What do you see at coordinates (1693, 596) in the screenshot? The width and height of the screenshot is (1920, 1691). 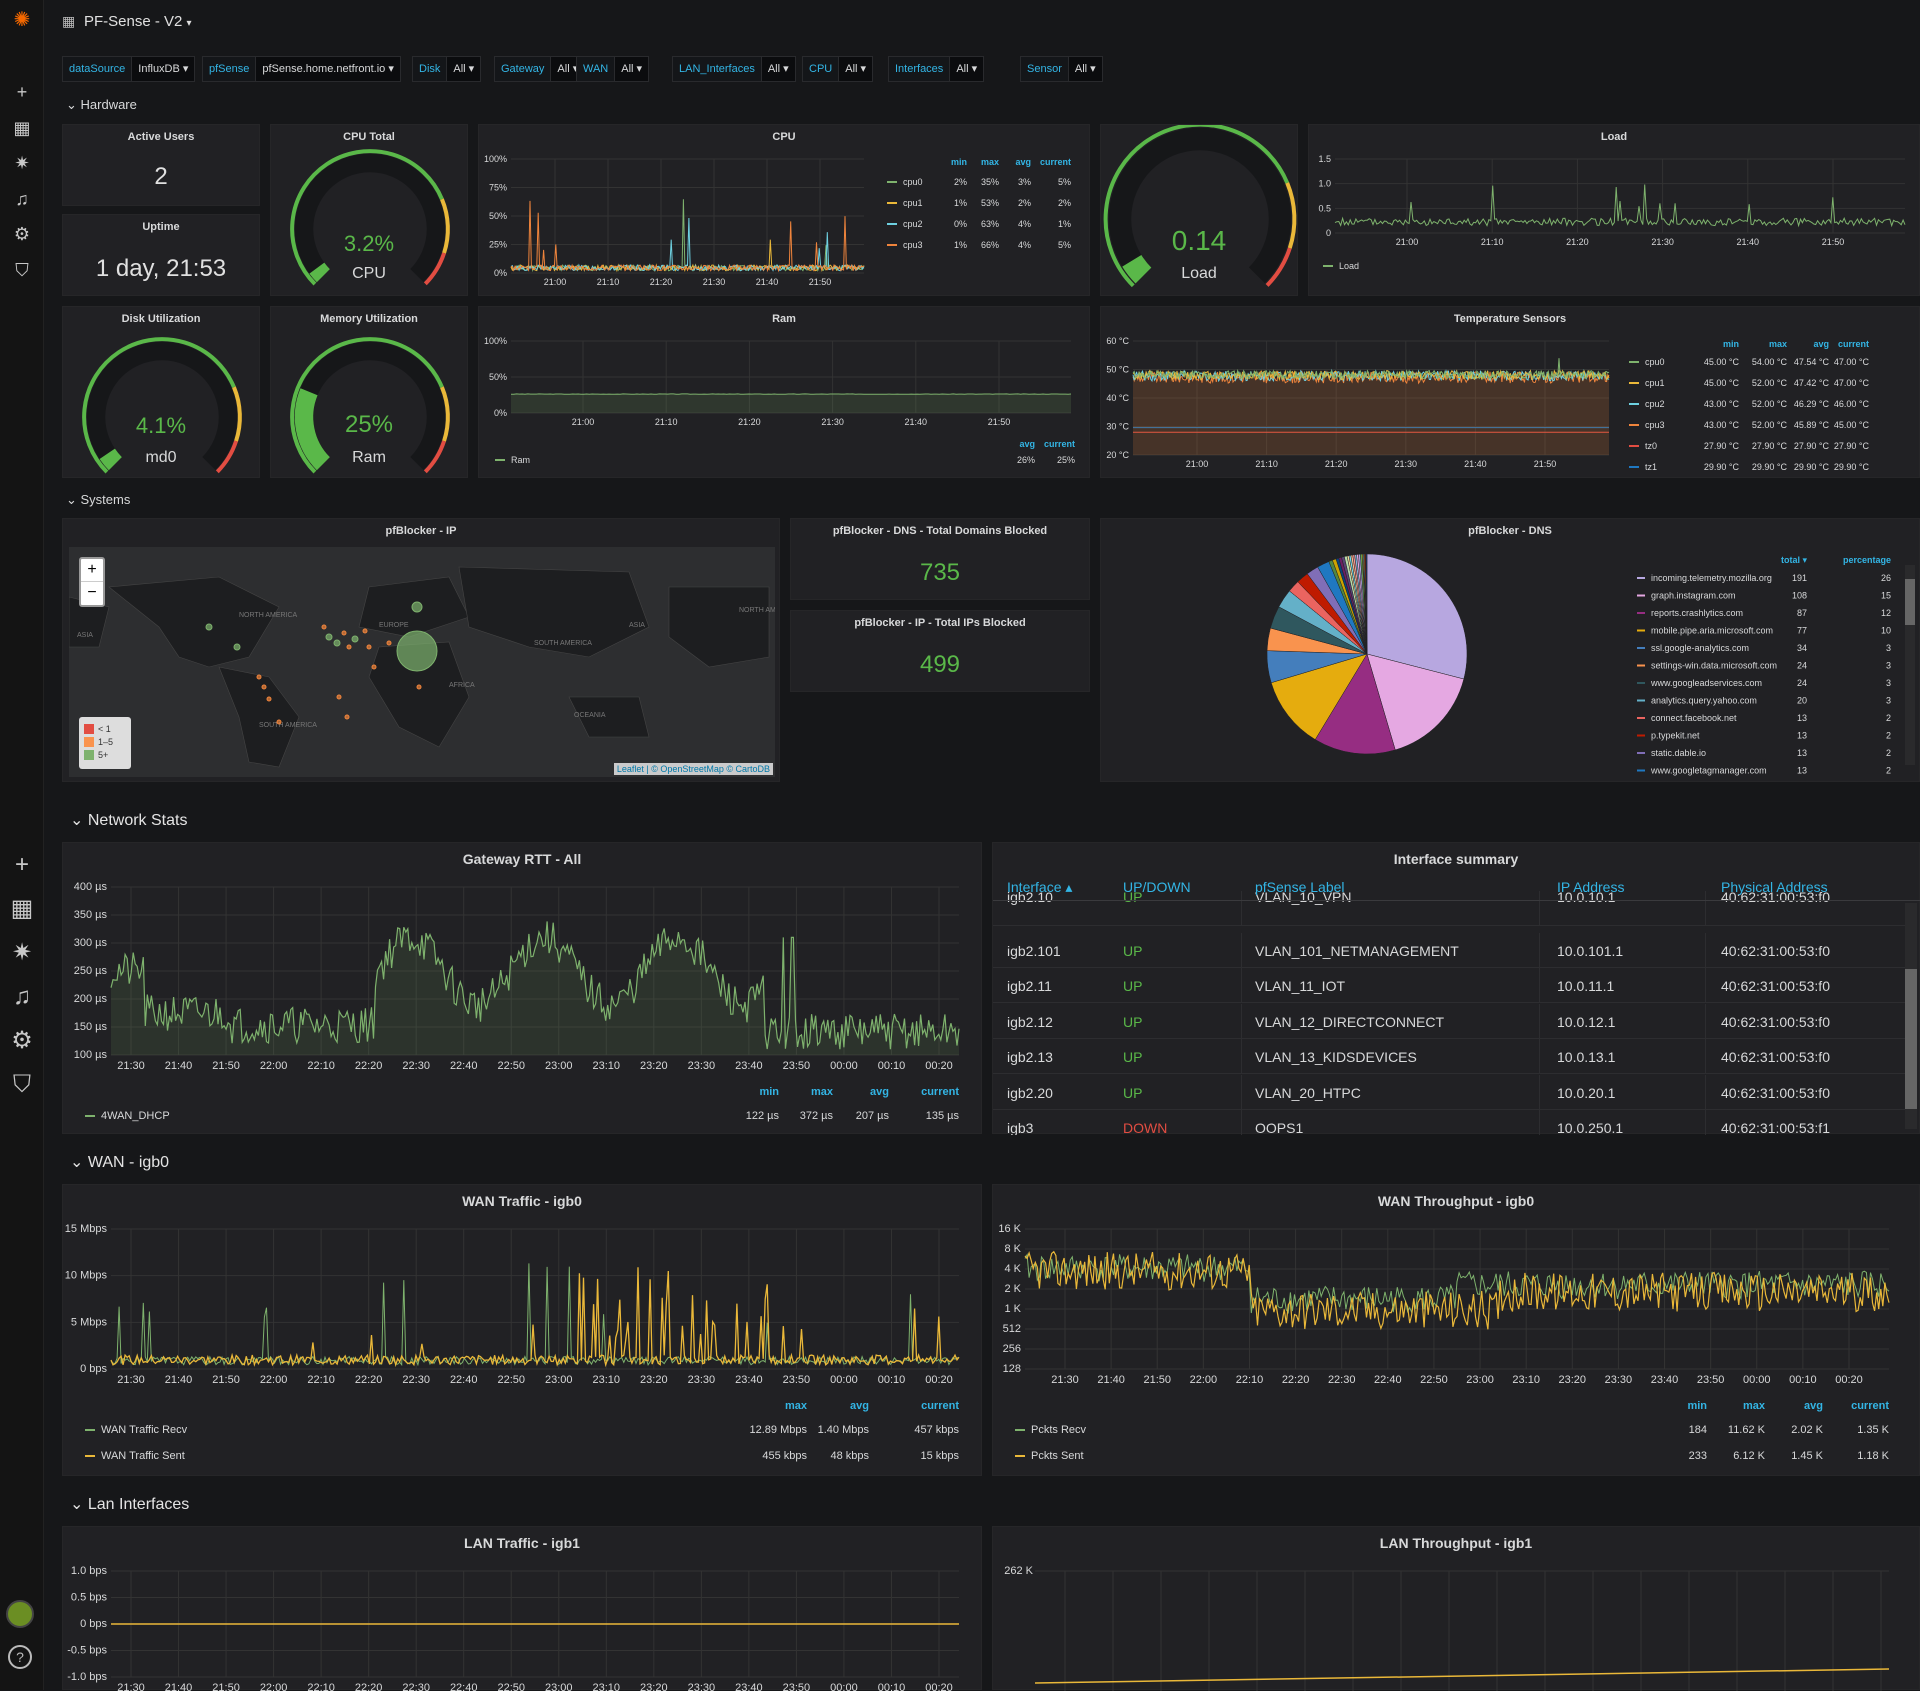 I see `legend-series-name: graph.instagram.com` at bounding box center [1693, 596].